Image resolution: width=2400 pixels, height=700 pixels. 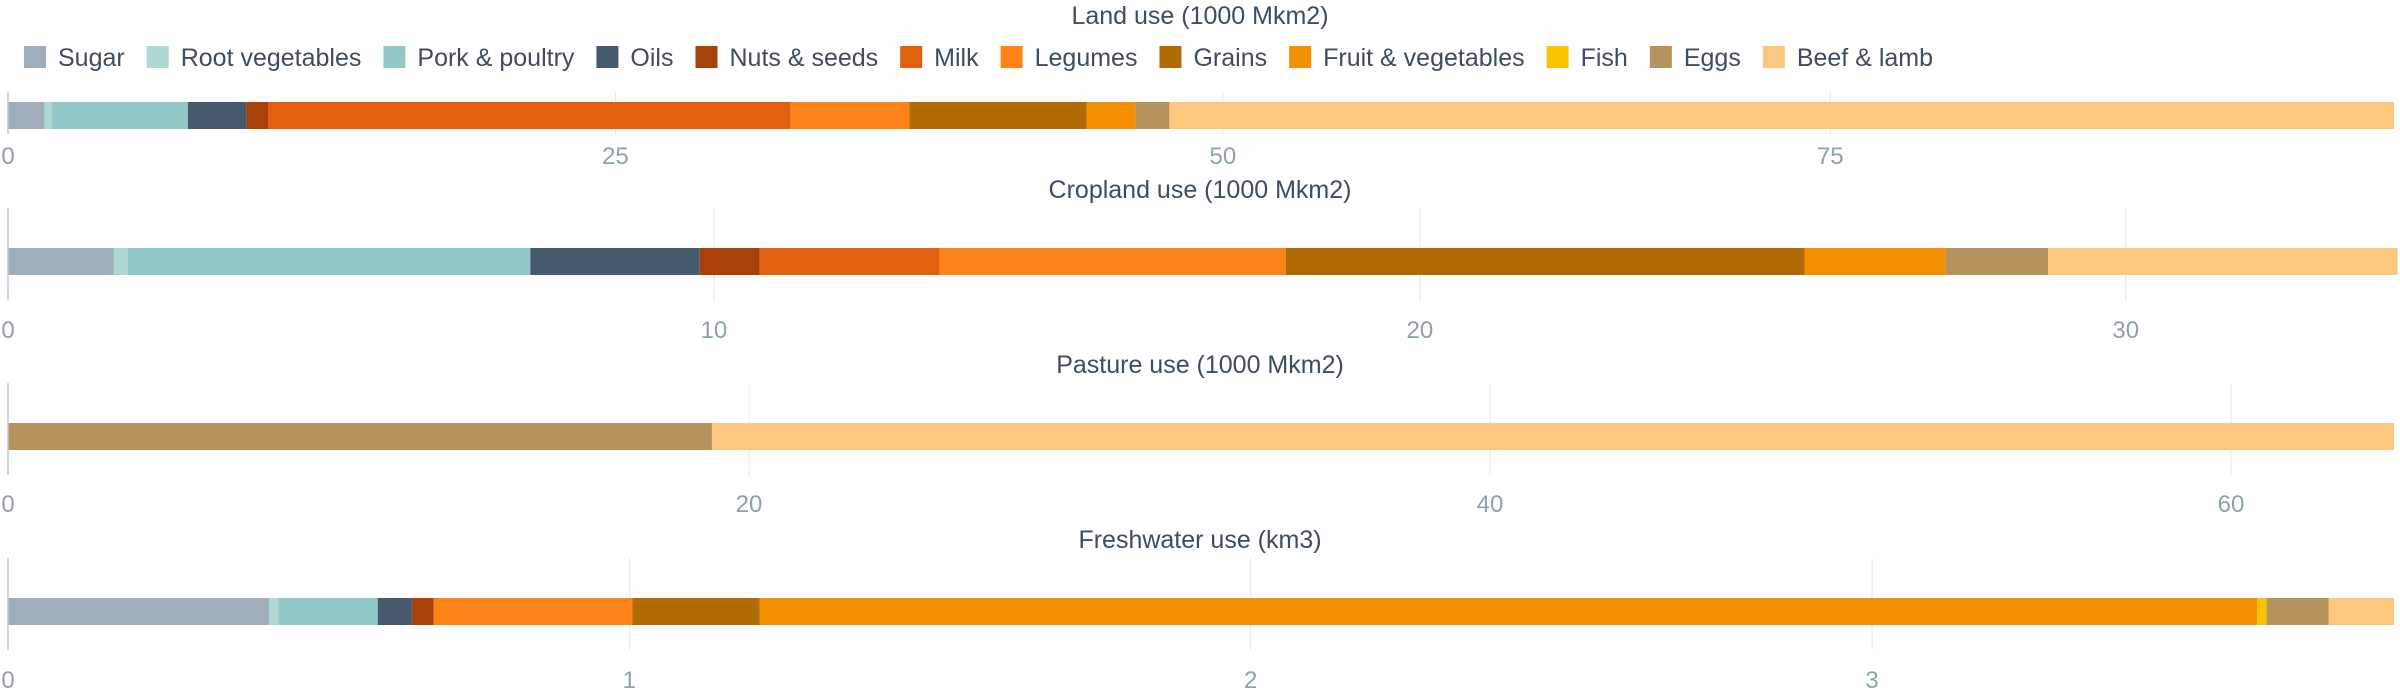 I want to click on legend-item-oils: Oils, so click(x=634, y=58).